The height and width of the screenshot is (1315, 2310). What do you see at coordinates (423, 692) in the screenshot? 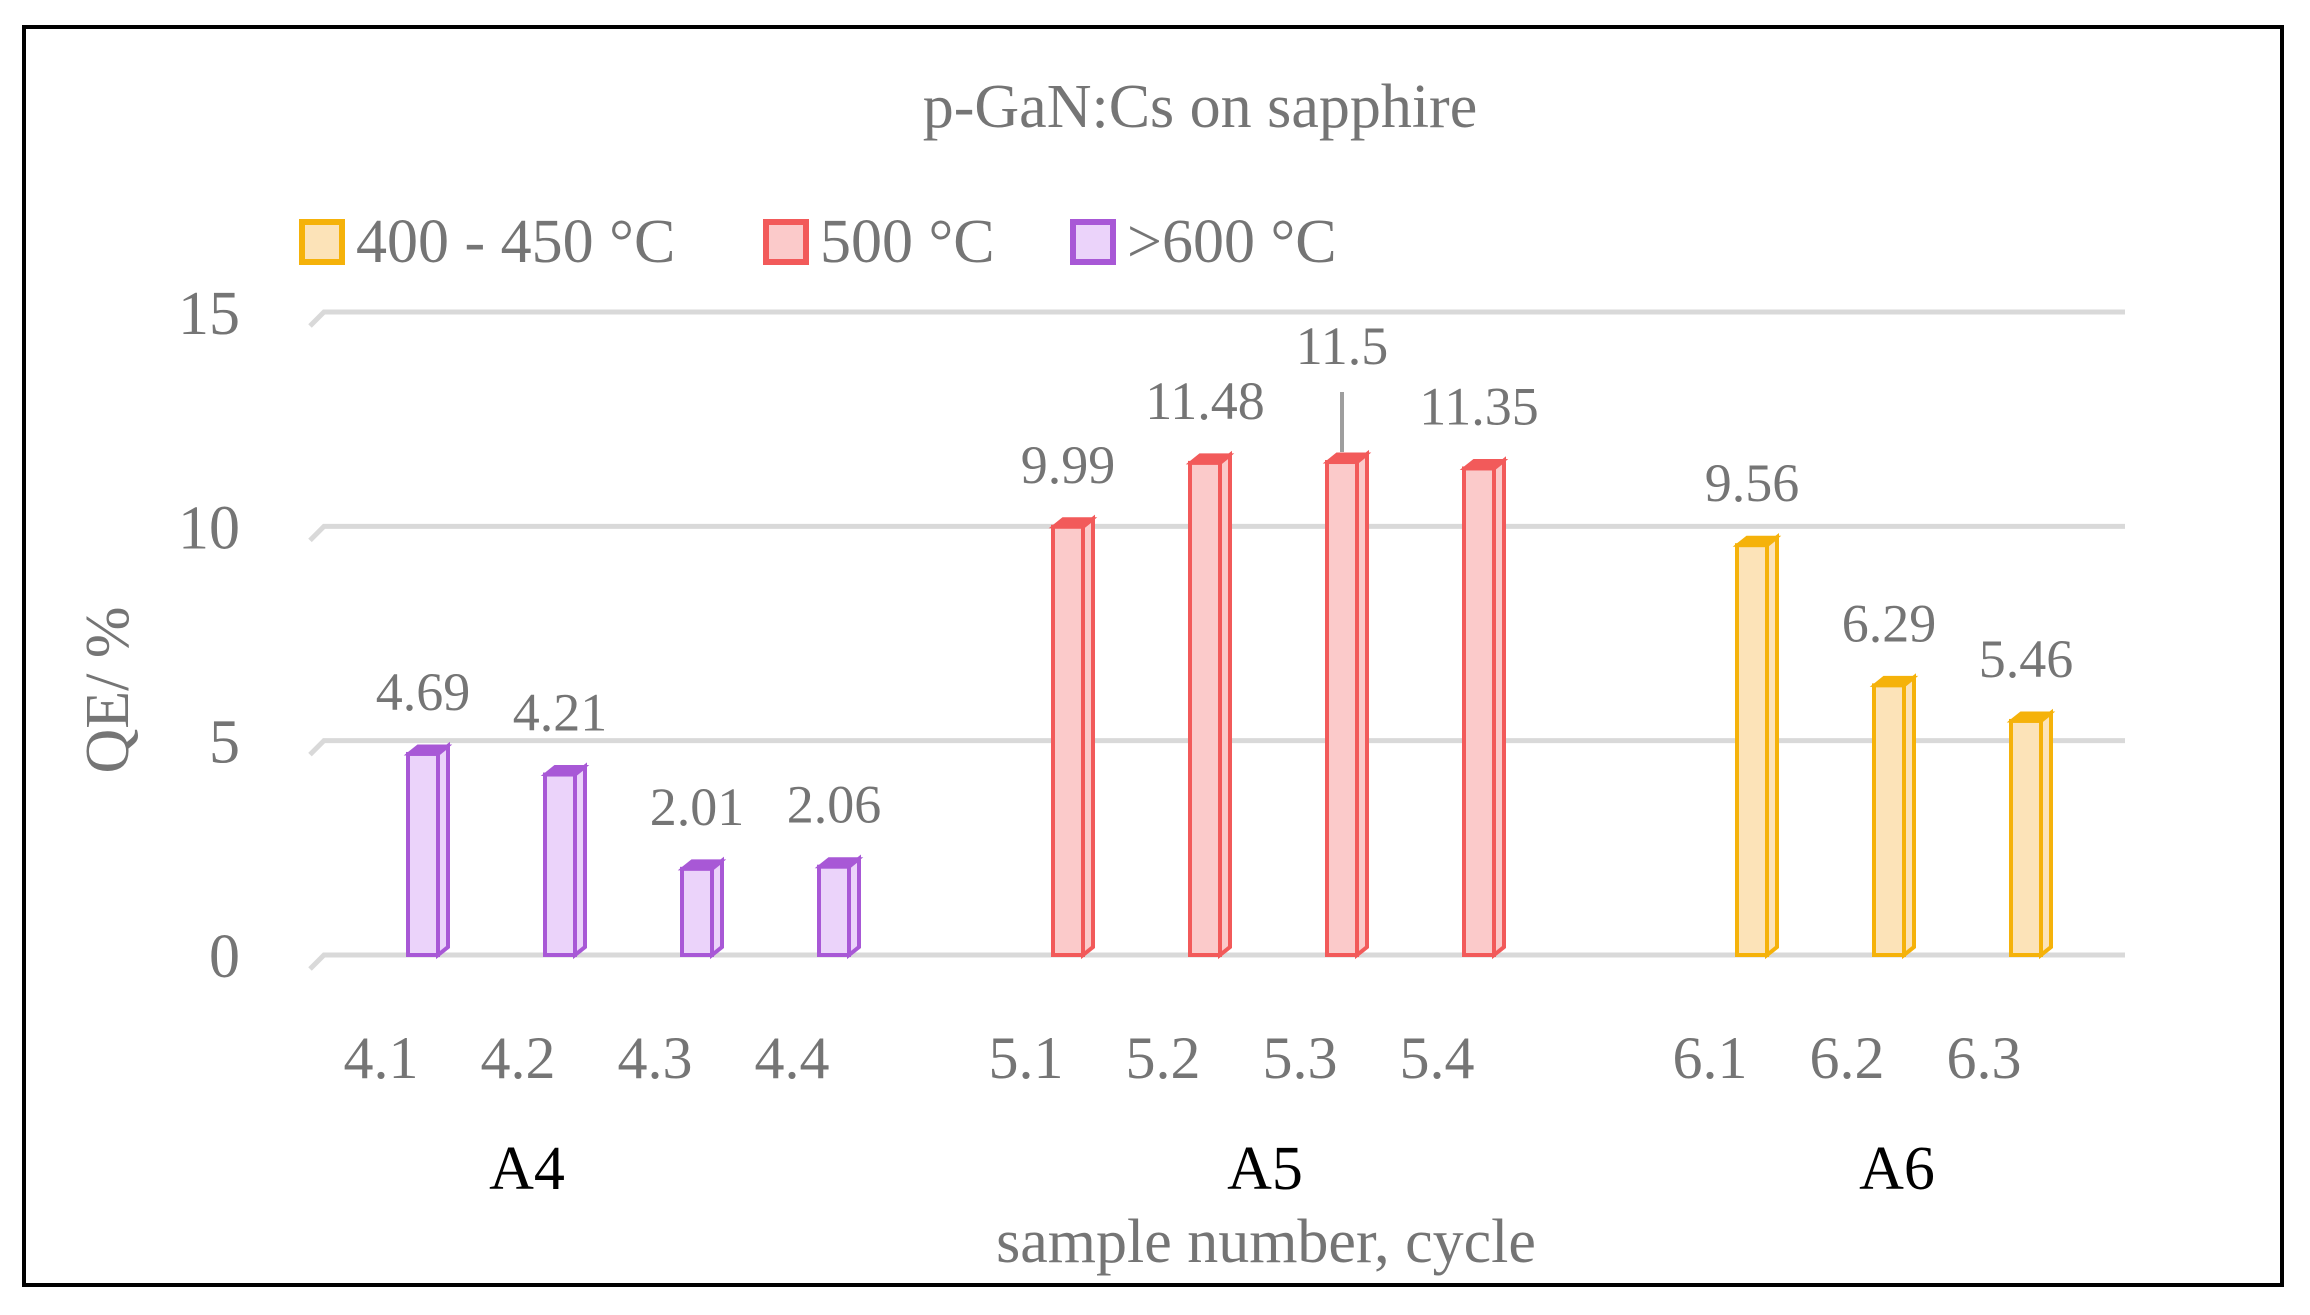
I see `data-label: 4.69` at bounding box center [423, 692].